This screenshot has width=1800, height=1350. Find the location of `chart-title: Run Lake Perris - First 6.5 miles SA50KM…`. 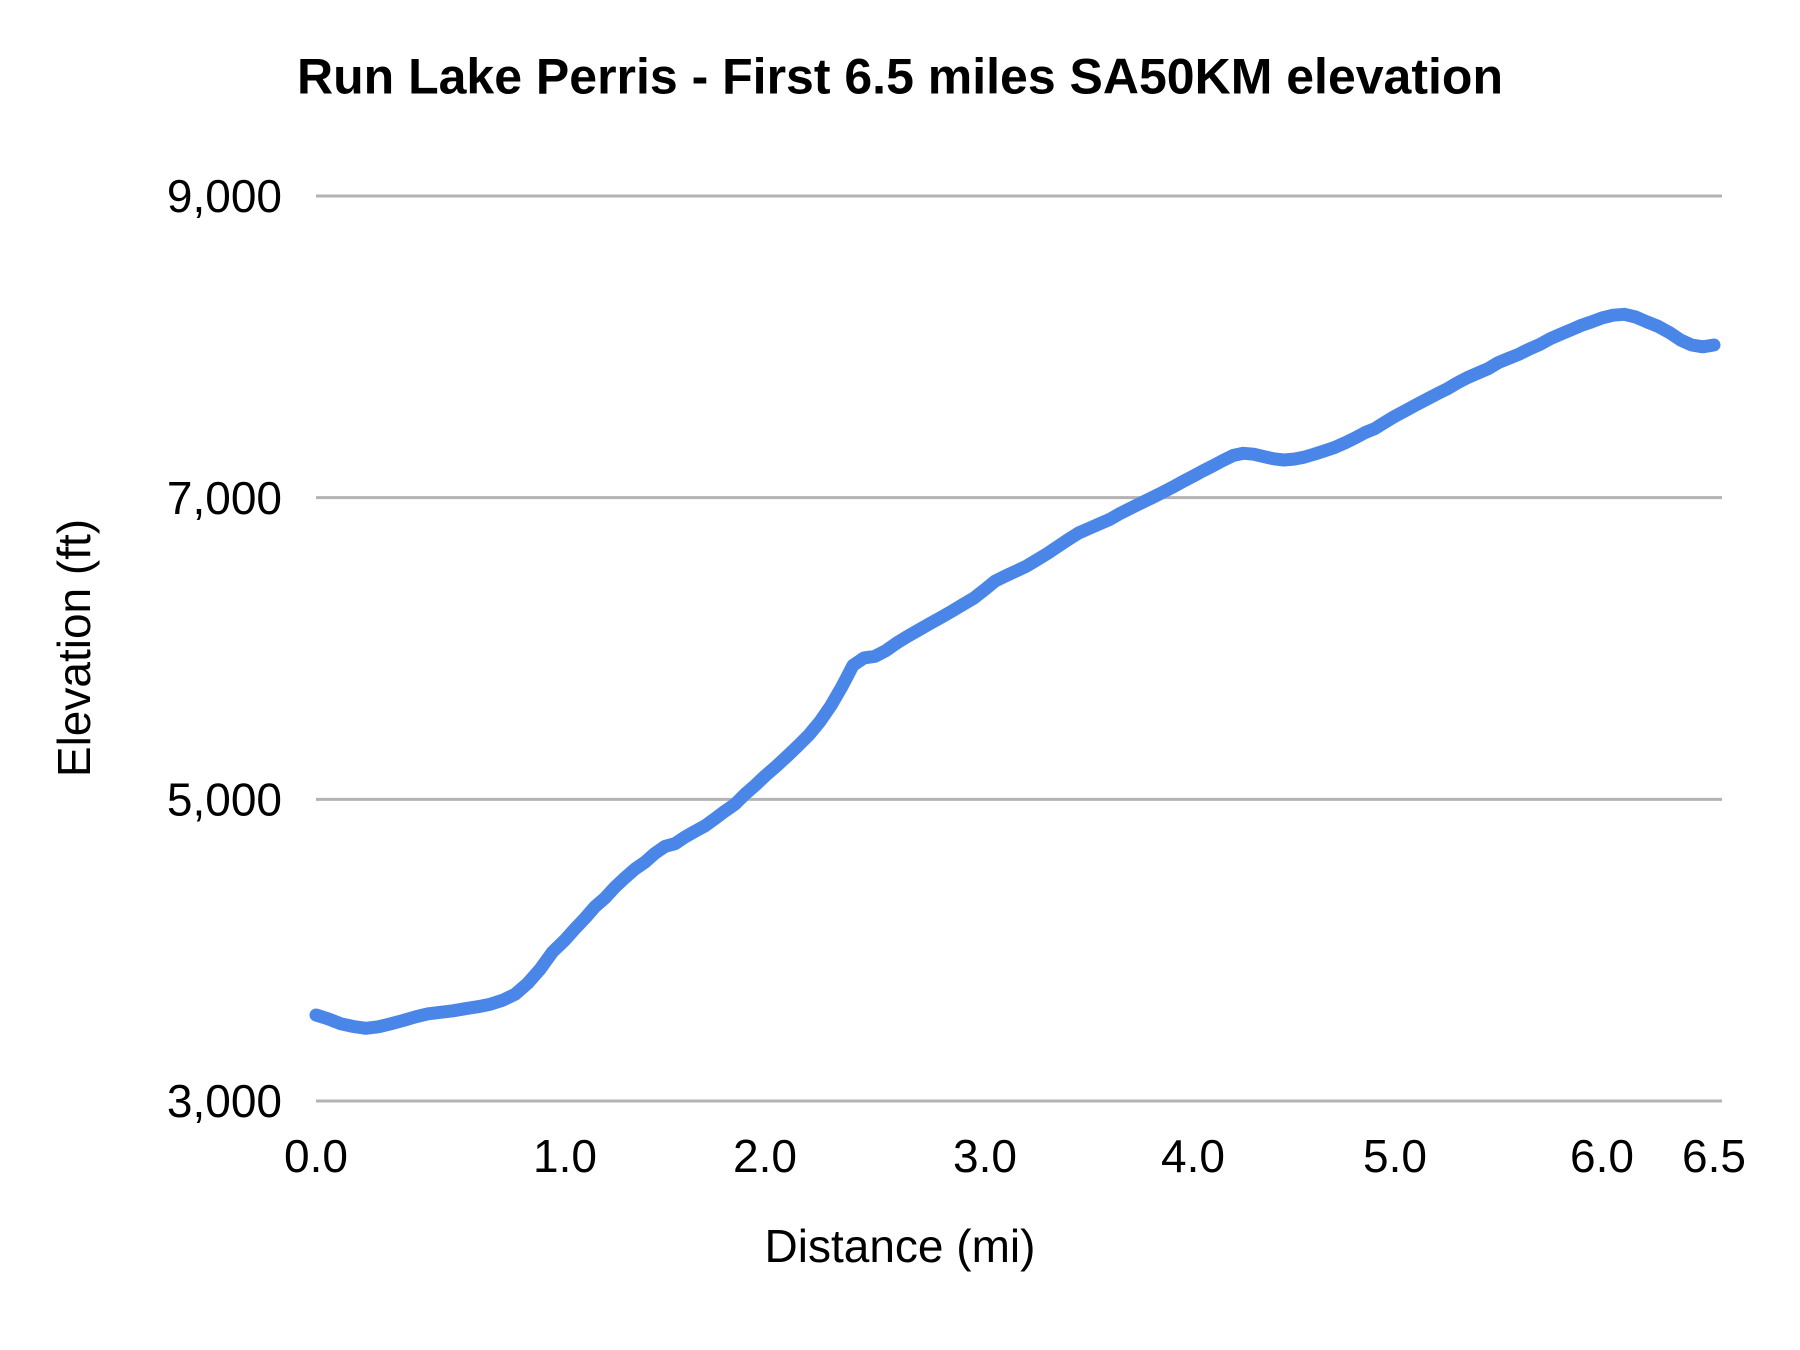

chart-title: Run Lake Perris - First 6.5 miles SA50KM… is located at coordinates (900, 77).